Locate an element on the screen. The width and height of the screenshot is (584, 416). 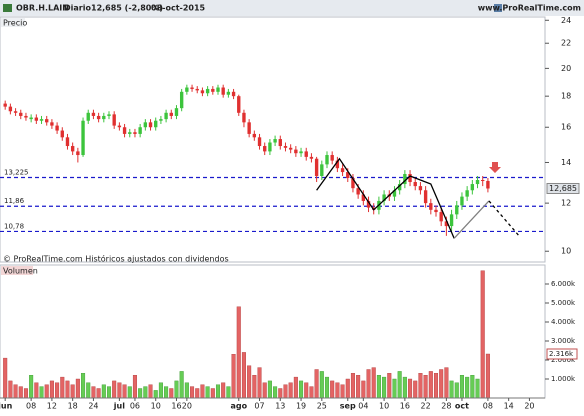
y-tick-label: 16 is located at coordinates (566, 127).